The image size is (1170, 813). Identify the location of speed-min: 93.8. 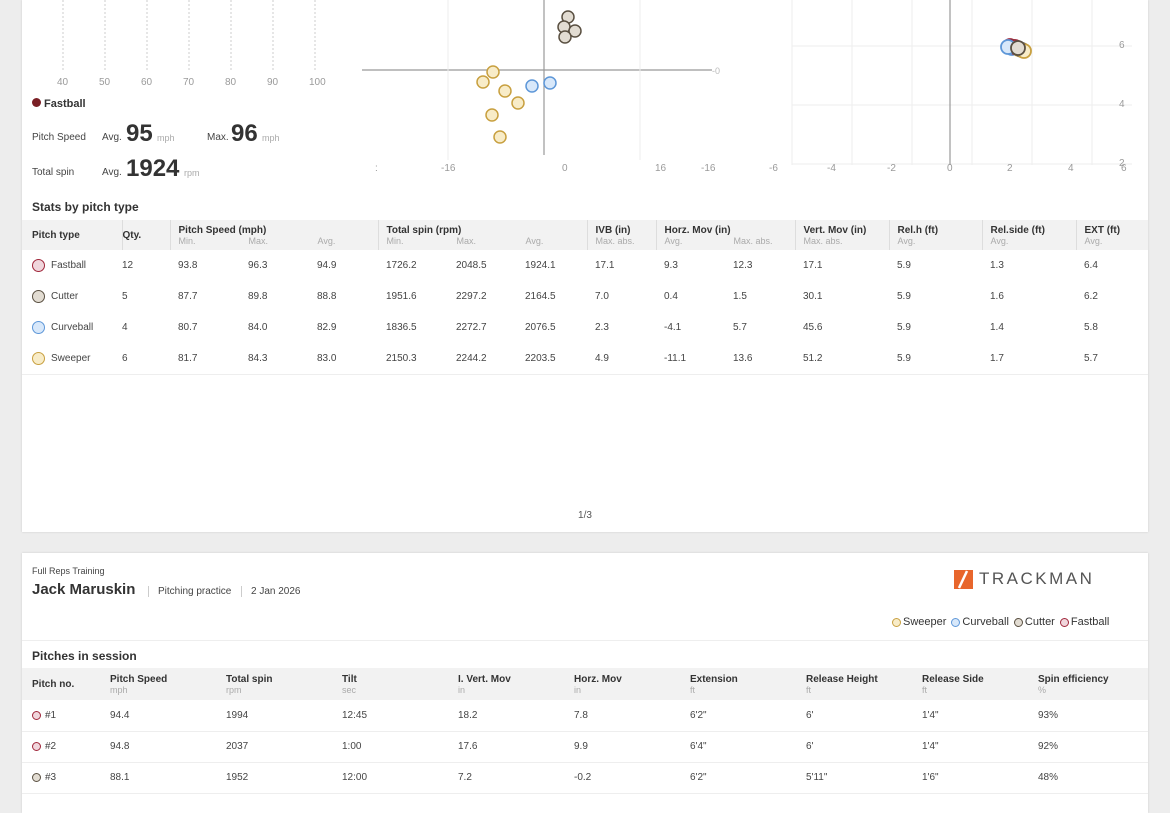
(188, 265).